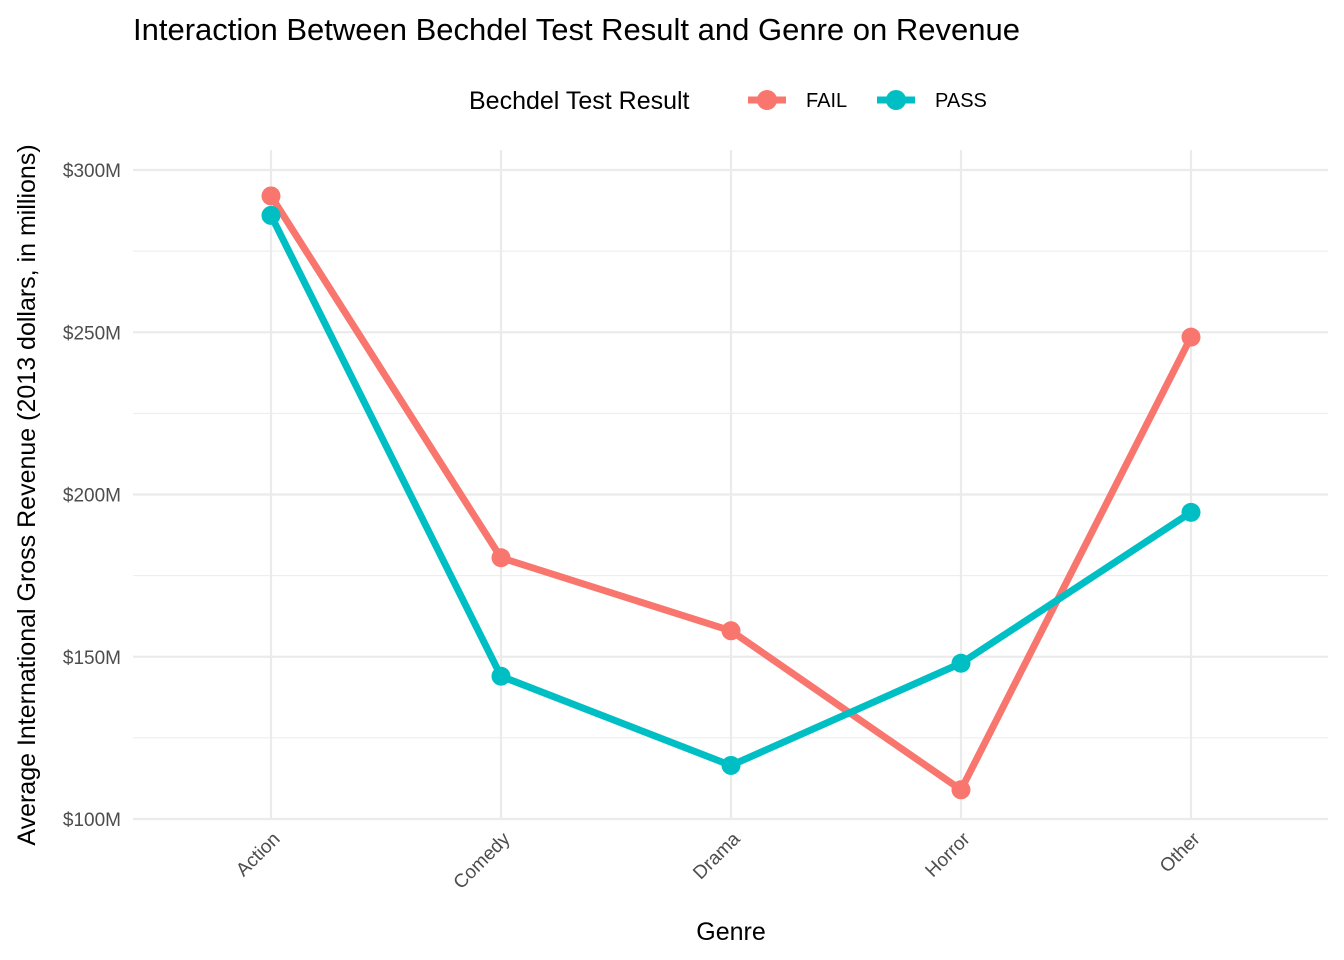 The width and height of the screenshot is (1344, 960). Describe the element at coordinates (948, 854) in the screenshot. I see `x-tick-label: Horror` at that location.